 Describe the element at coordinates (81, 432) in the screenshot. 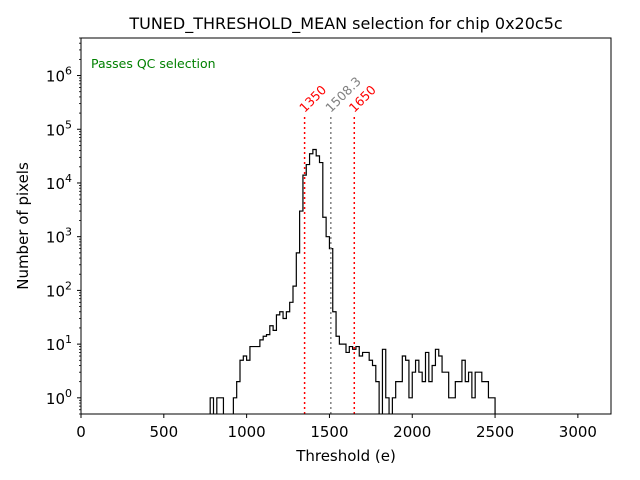

I see `x-tick-label: 0` at that location.